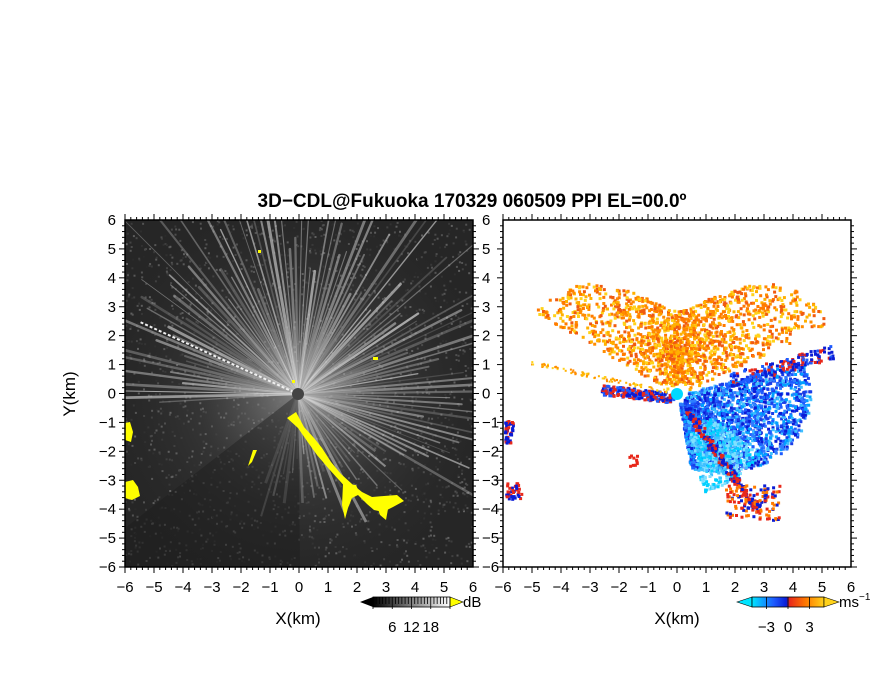 The image size is (880, 680). What do you see at coordinates (490, 567) in the screenshot?
I see `y-tick-label: −6` at bounding box center [490, 567].